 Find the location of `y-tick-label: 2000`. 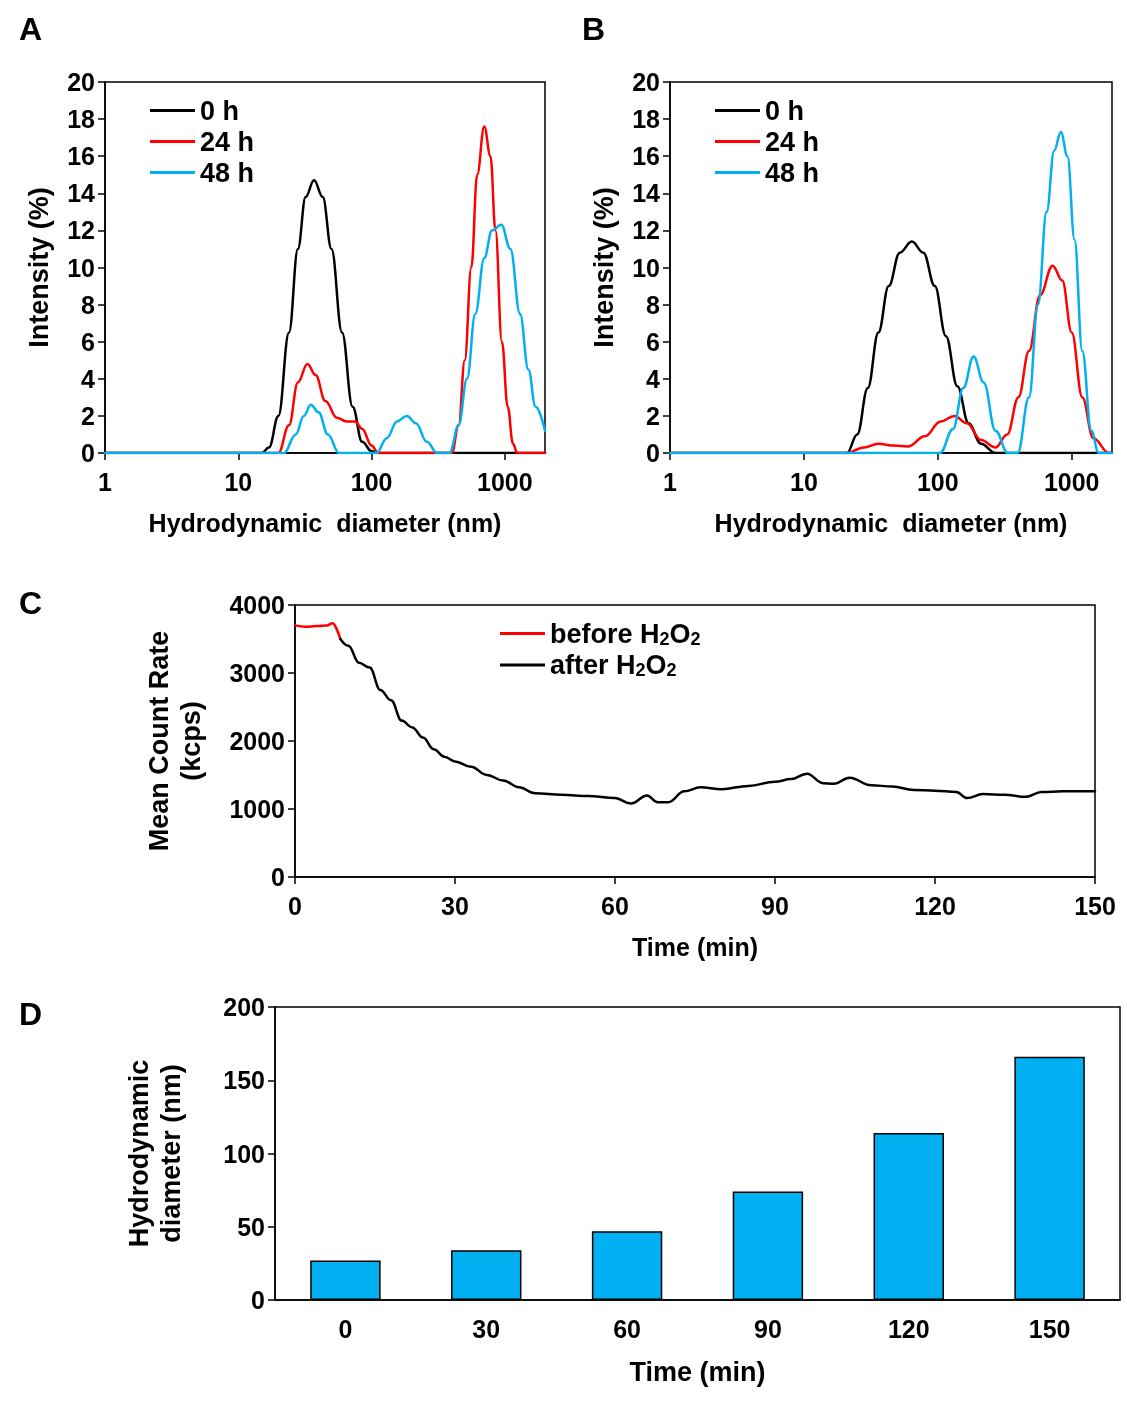

y-tick-label: 2000 is located at coordinates (257, 741).